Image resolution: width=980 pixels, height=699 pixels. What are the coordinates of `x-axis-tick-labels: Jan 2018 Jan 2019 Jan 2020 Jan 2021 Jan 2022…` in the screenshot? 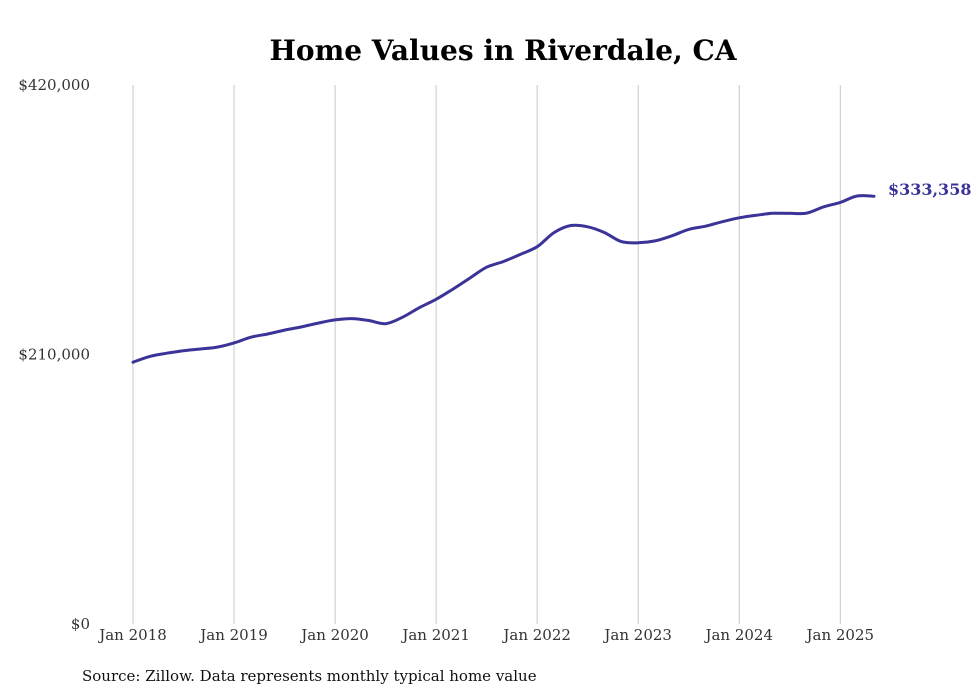 It's located at (485, 635).